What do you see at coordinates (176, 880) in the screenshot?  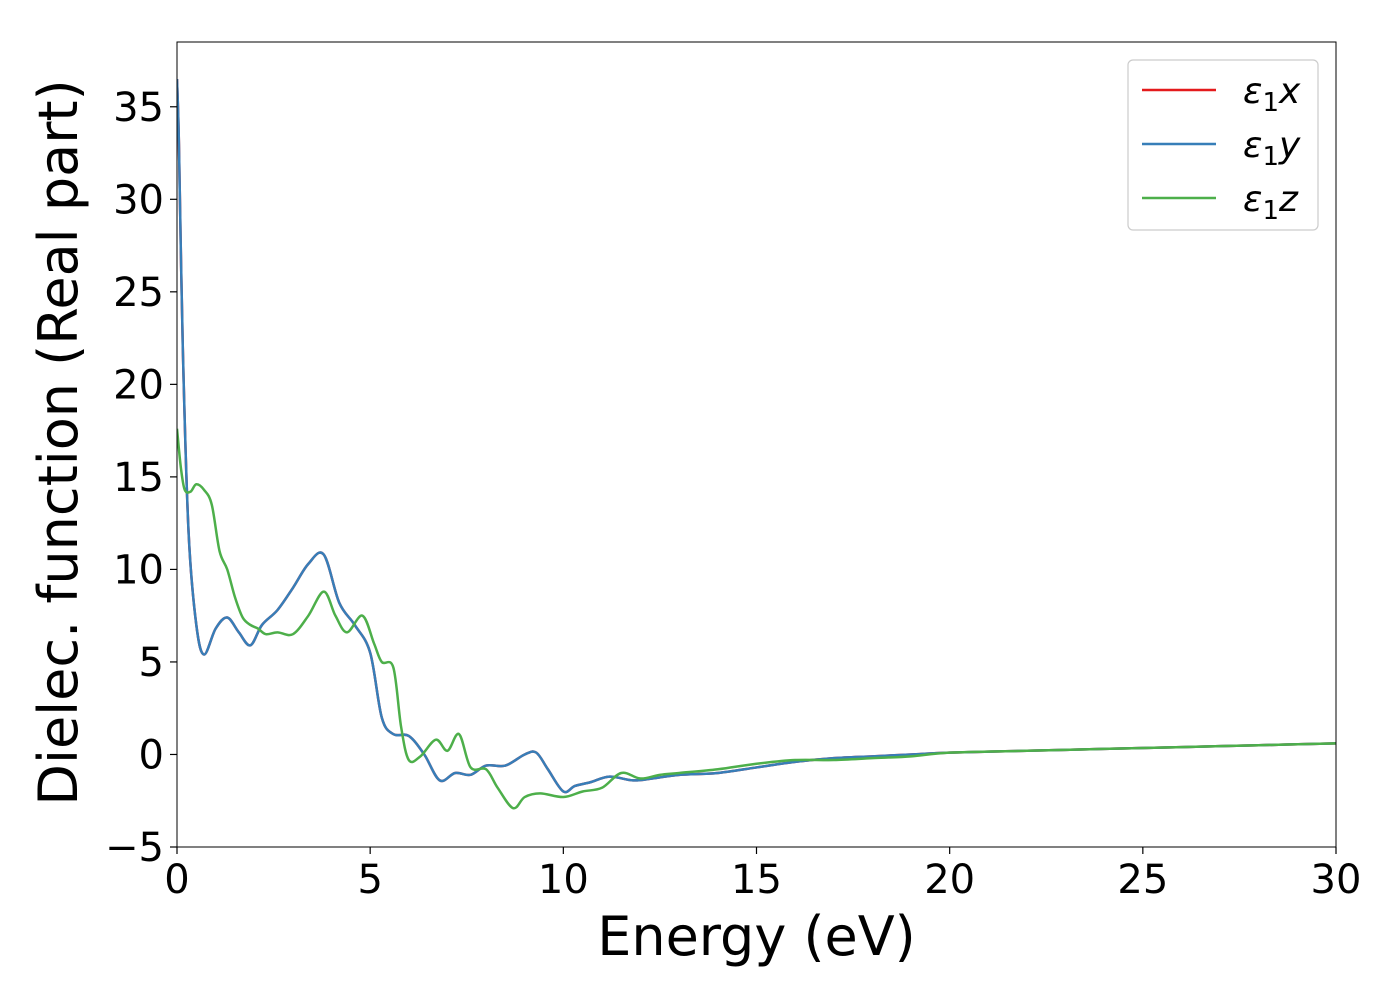 I see `x-tick-label: 0` at bounding box center [176, 880].